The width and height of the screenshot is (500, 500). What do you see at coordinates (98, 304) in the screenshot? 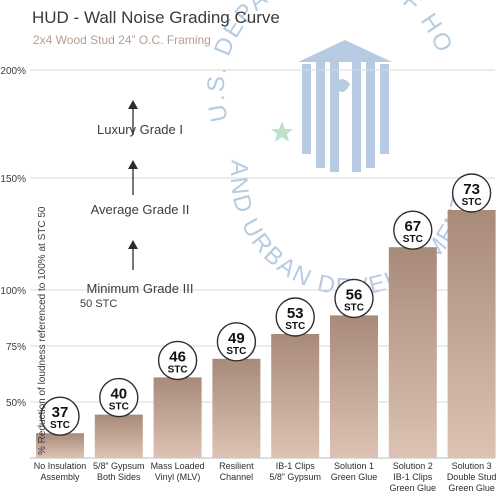
I see `grade-sublabel: 50 STC` at bounding box center [98, 304].